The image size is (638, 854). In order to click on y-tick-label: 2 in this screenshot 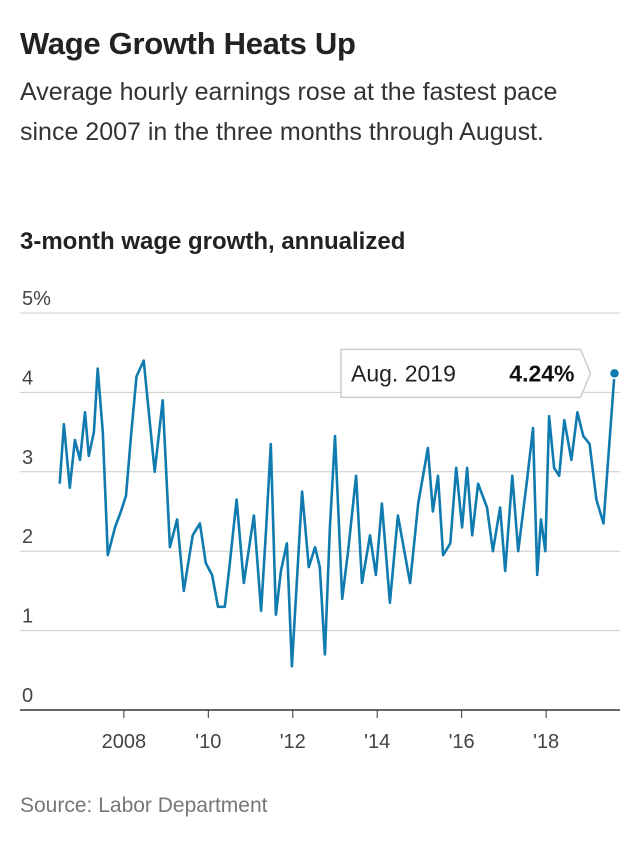, I will do `click(27, 537)`.